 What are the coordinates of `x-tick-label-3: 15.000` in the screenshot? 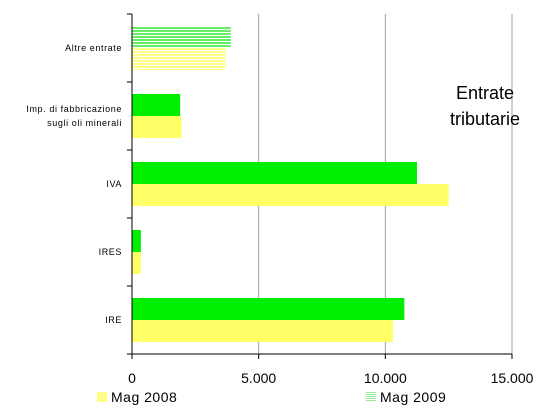 It's located at (512, 378).